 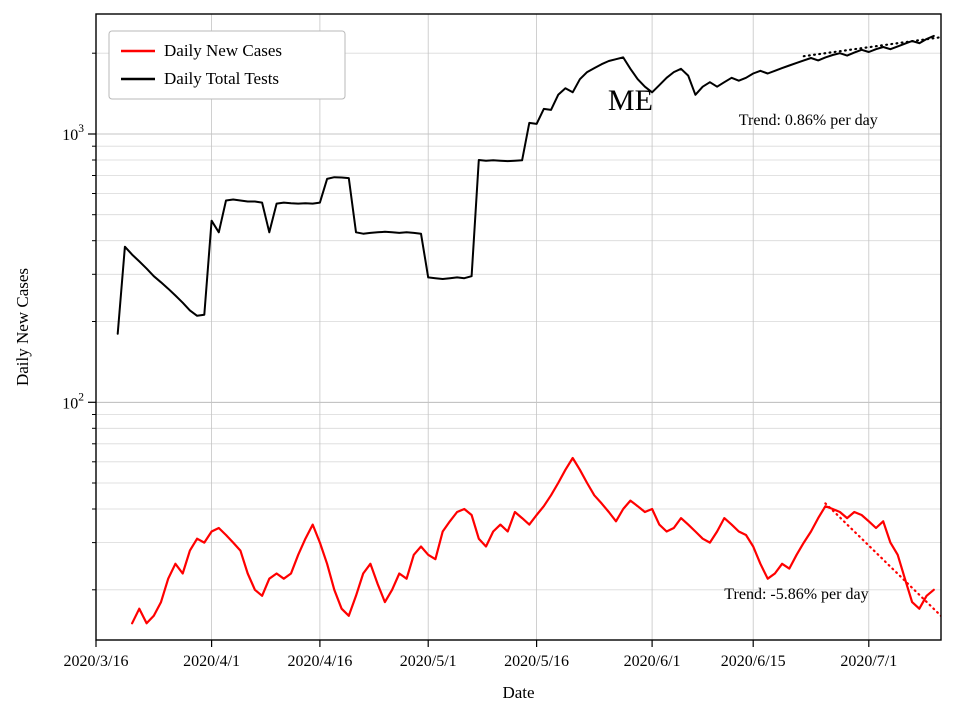 I want to click on x-tick-label: 2020/4/1, so click(x=211, y=661).